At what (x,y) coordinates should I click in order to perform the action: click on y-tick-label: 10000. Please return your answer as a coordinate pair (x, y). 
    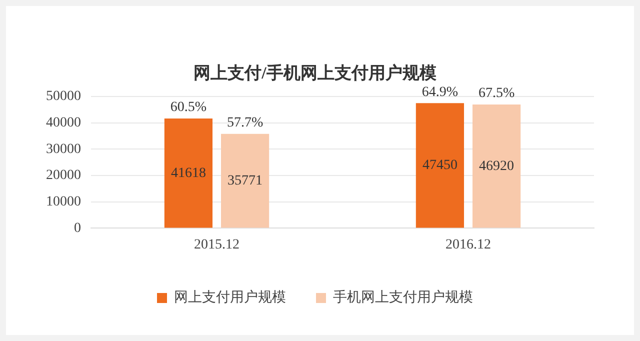
    Looking at the image, I should click on (63, 202).